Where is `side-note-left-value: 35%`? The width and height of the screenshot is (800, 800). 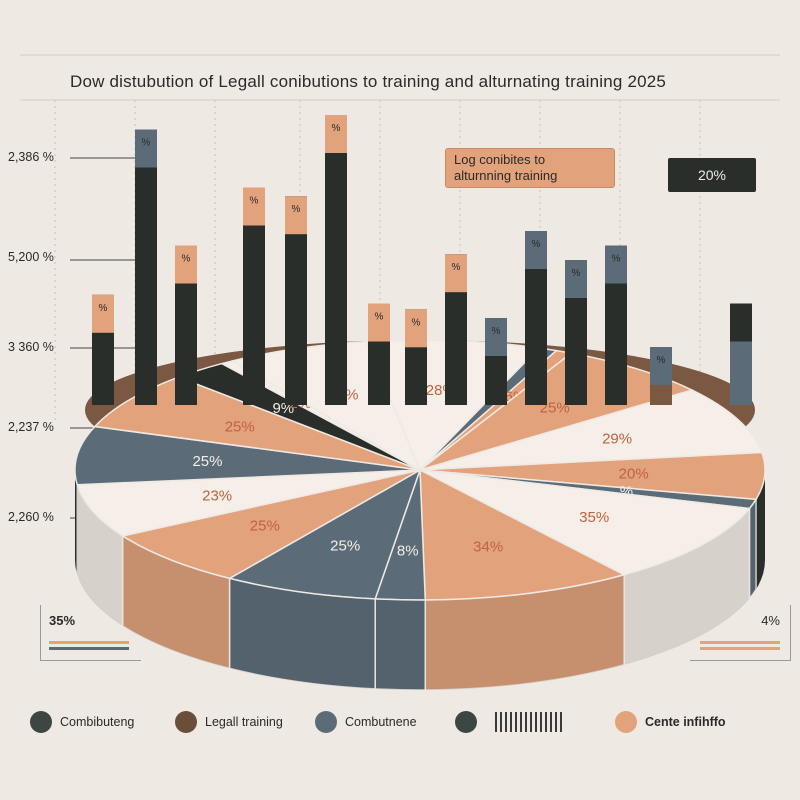
side-note-left-value: 35% is located at coordinates (62, 620).